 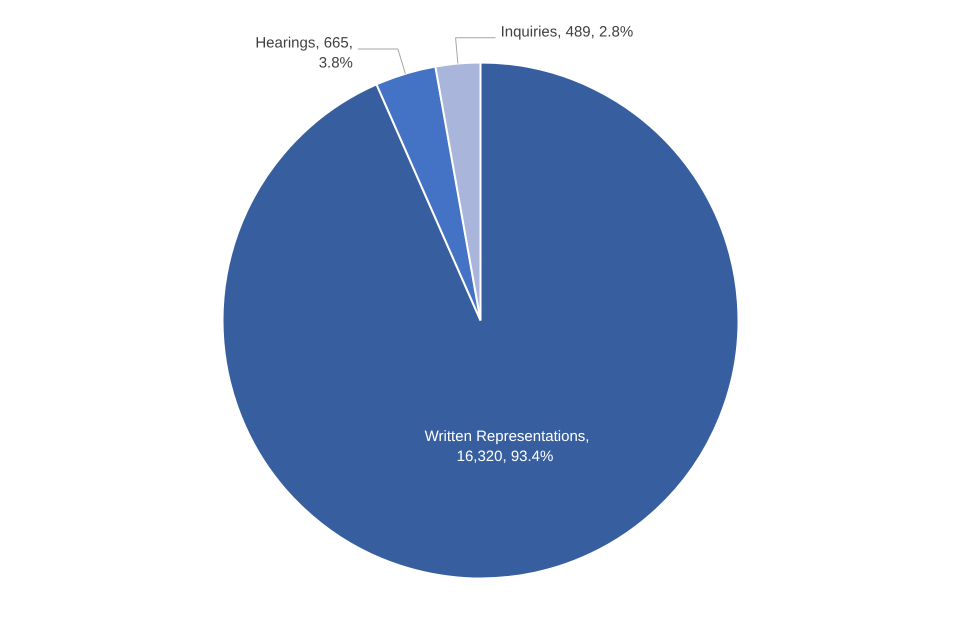 I want to click on slice-label: Written Representations, 16,320, 93.4%, so click(x=507, y=447).